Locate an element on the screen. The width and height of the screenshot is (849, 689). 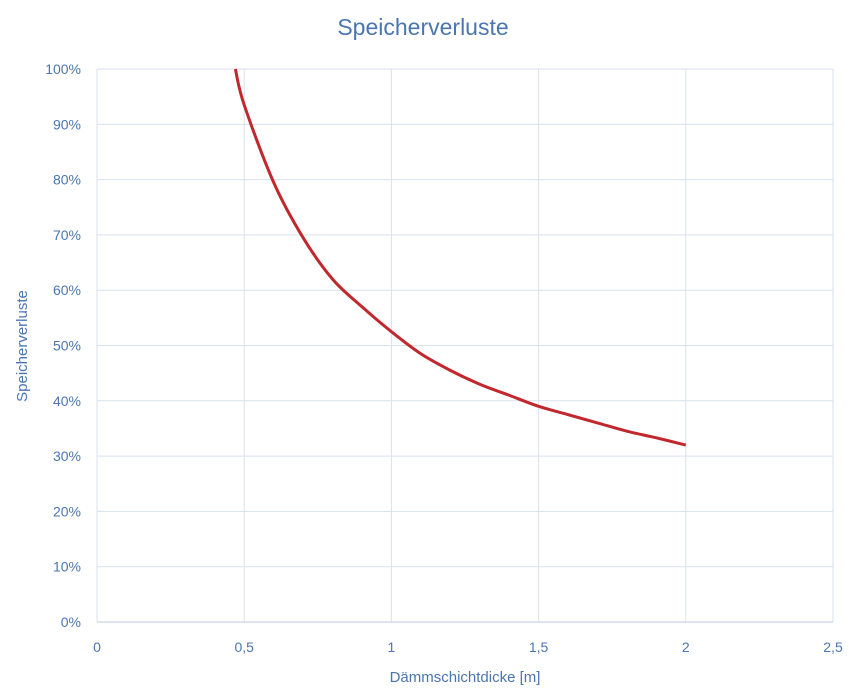
x-axis-label: Dämmschichtdicke [m] is located at coordinates (465, 677).